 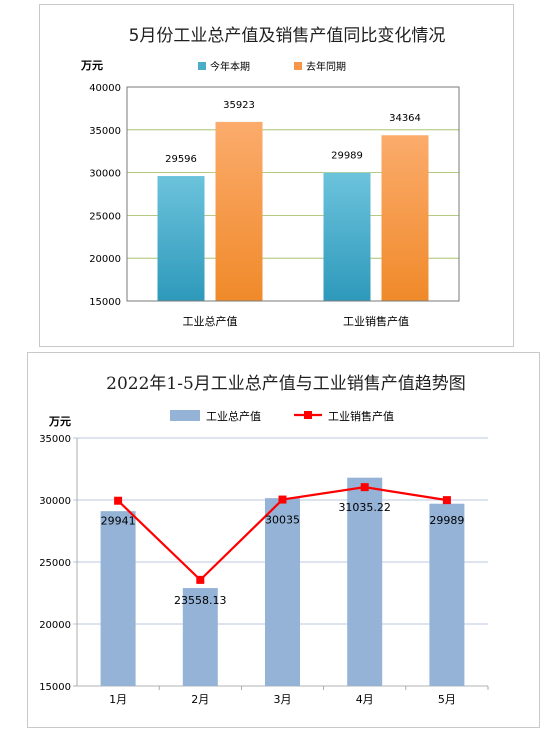 I want to click on x-category-label: 工业总产值, so click(x=210, y=321).